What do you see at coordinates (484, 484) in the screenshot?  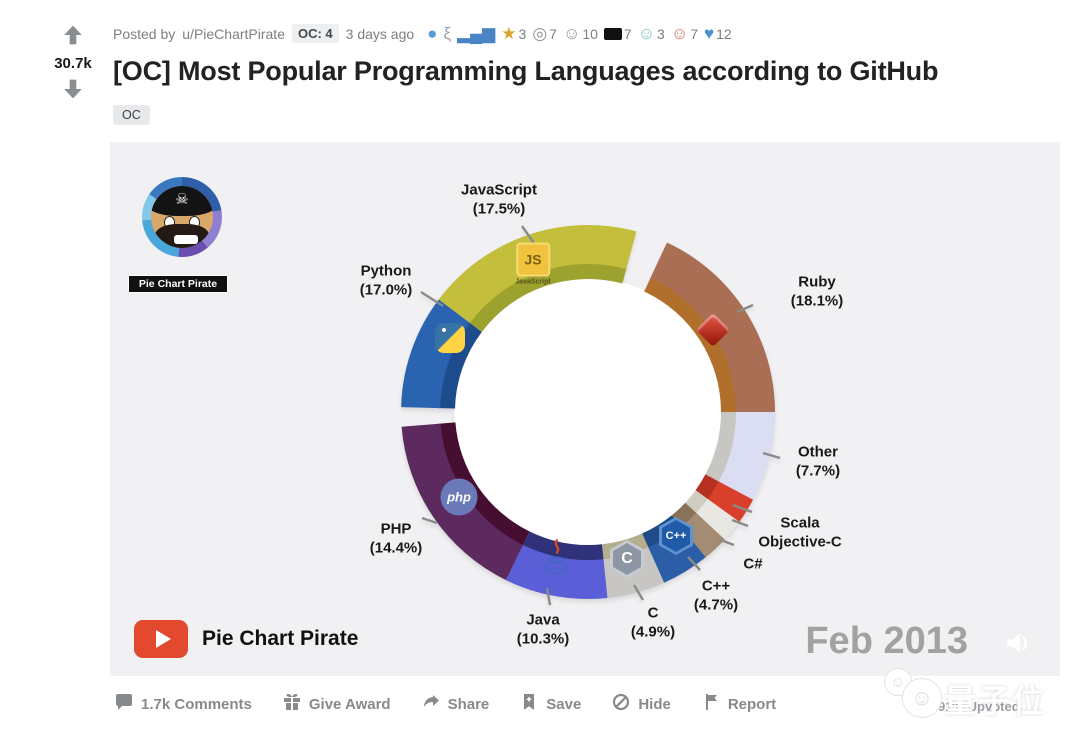 I see `segment-bevel-php` at bounding box center [484, 484].